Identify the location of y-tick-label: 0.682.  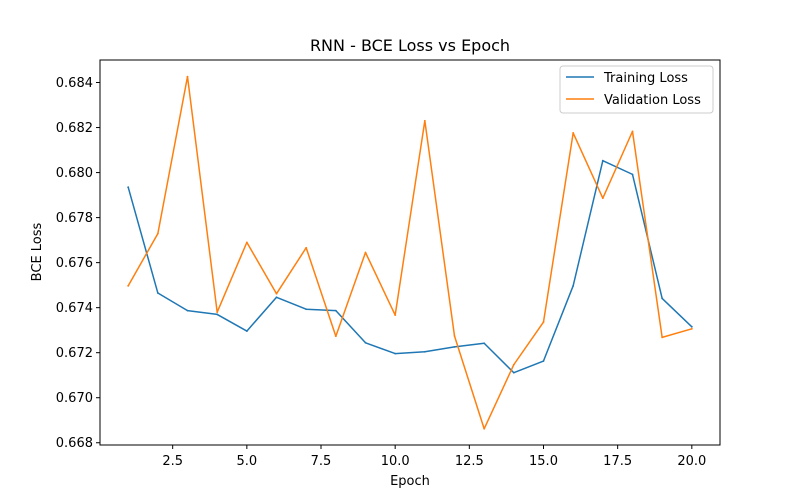
(74, 128).